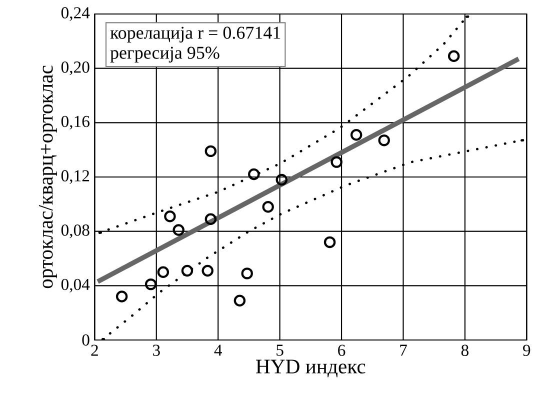 The height and width of the screenshot is (401, 542). What do you see at coordinates (75, 231) in the screenshot?
I see `y-tick-label: 0,08` at bounding box center [75, 231].